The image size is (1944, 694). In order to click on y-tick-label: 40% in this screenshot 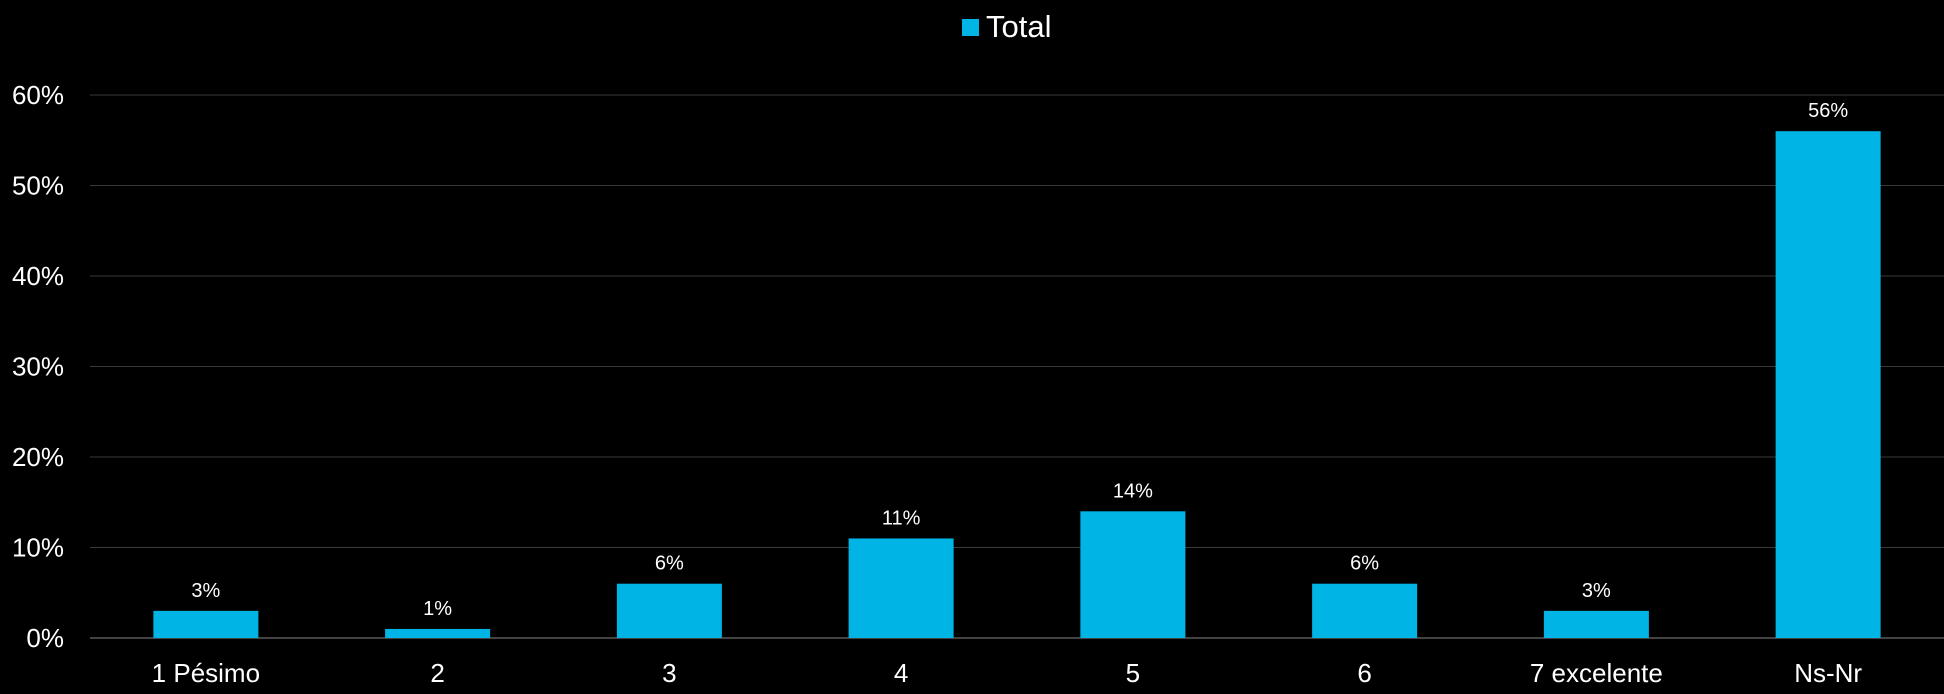, I will do `click(38, 276)`.